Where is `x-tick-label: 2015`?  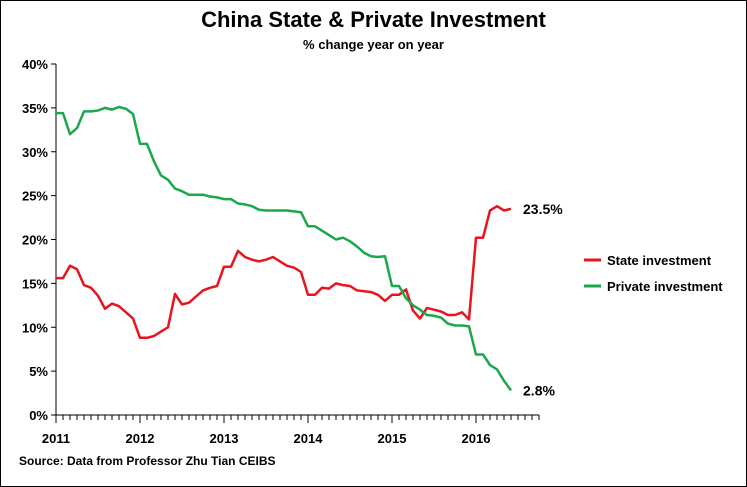
x-tick-label: 2015 is located at coordinates (392, 438).